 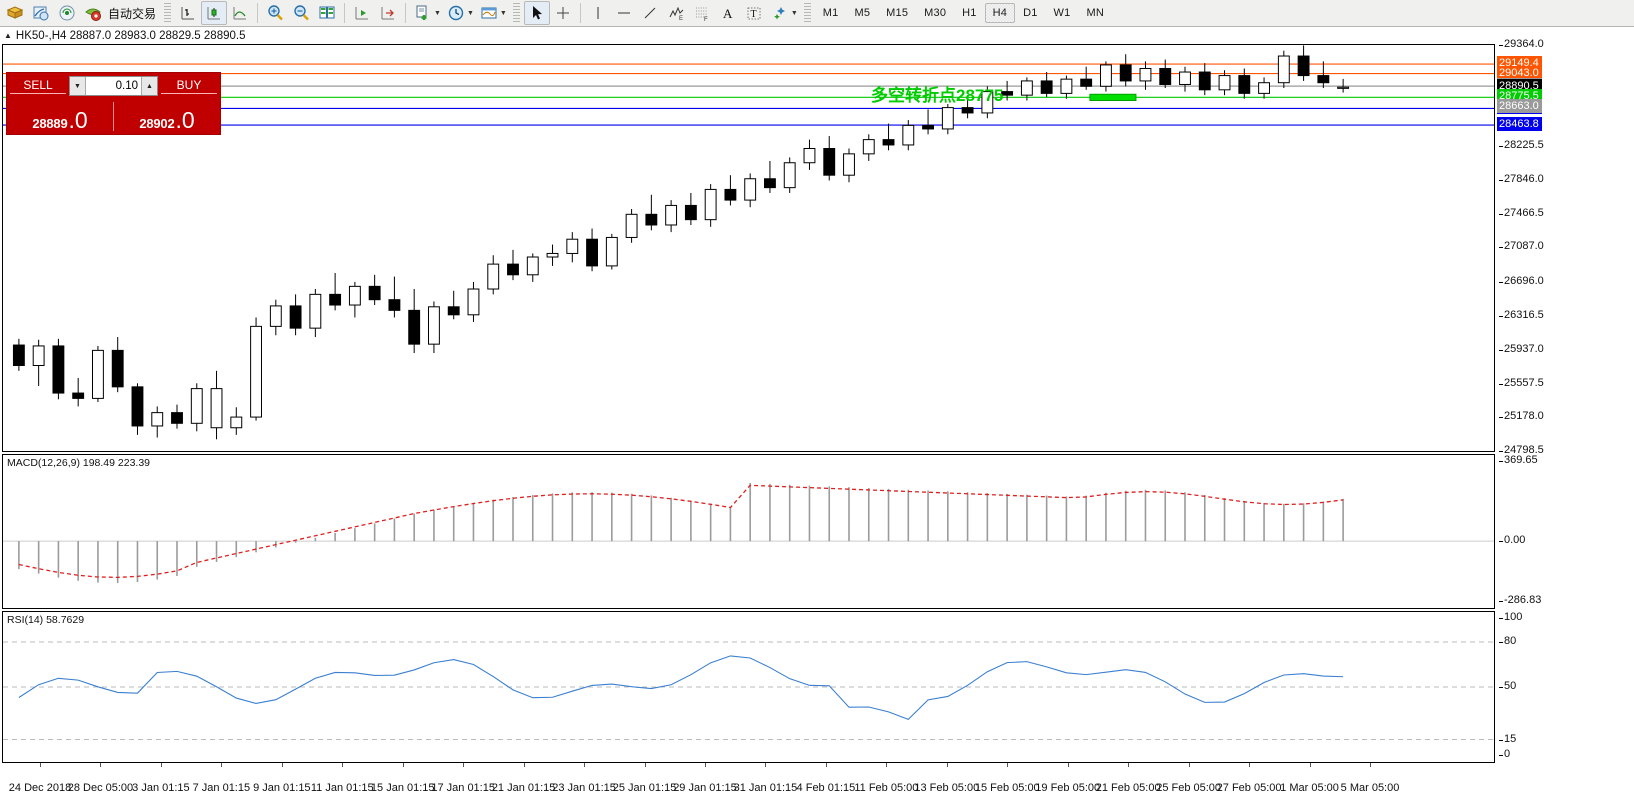 I want to click on vertical-line-icon, so click(x=598, y=13).